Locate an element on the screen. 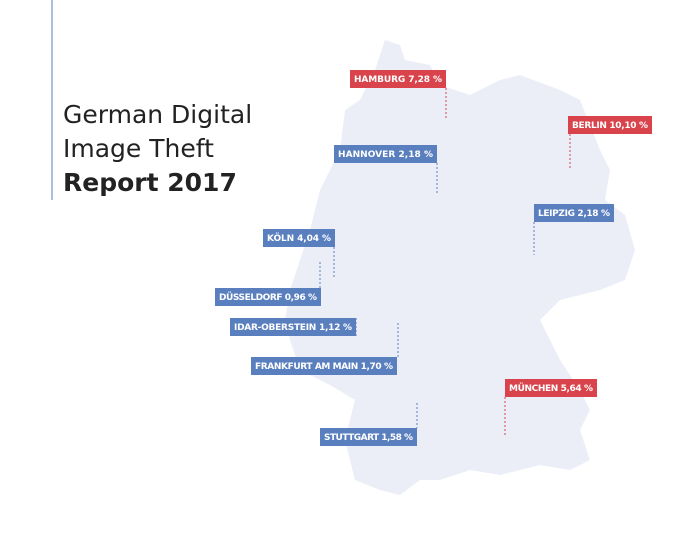 The width and height of the screenshot is (680, 539). city-label: BERLIN 10,10 % is located at coordinates (610, 126).